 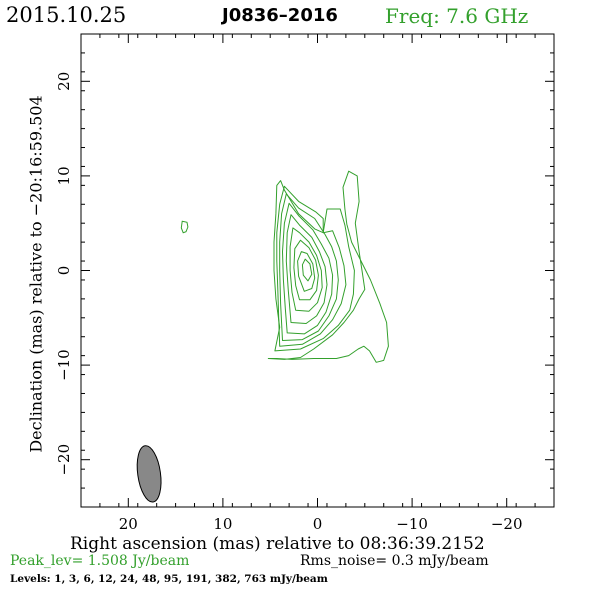 I want to click on contour-layer, so click(x=284, y=266).